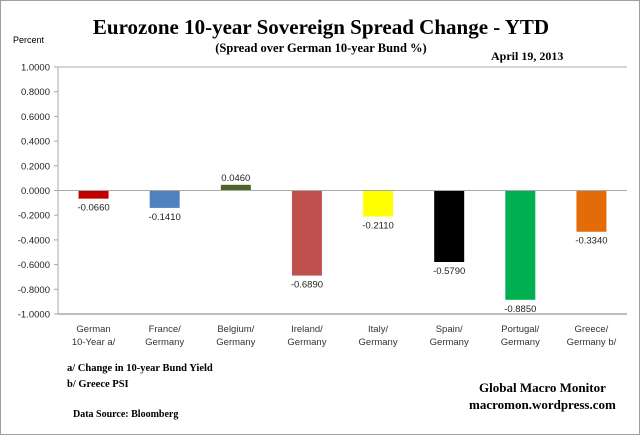 This screenshot has height=435, width=640. What do you see at coordinates (165, 217) in the screenshot?
I see `data-label: -0.1410` at bounding box center [165, 217].